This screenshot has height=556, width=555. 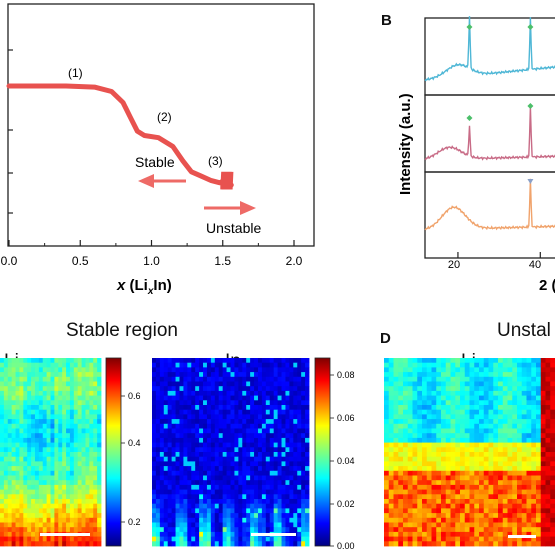 I want to click on x-tick-label-0: 0.0, so click(x=9, y=261).